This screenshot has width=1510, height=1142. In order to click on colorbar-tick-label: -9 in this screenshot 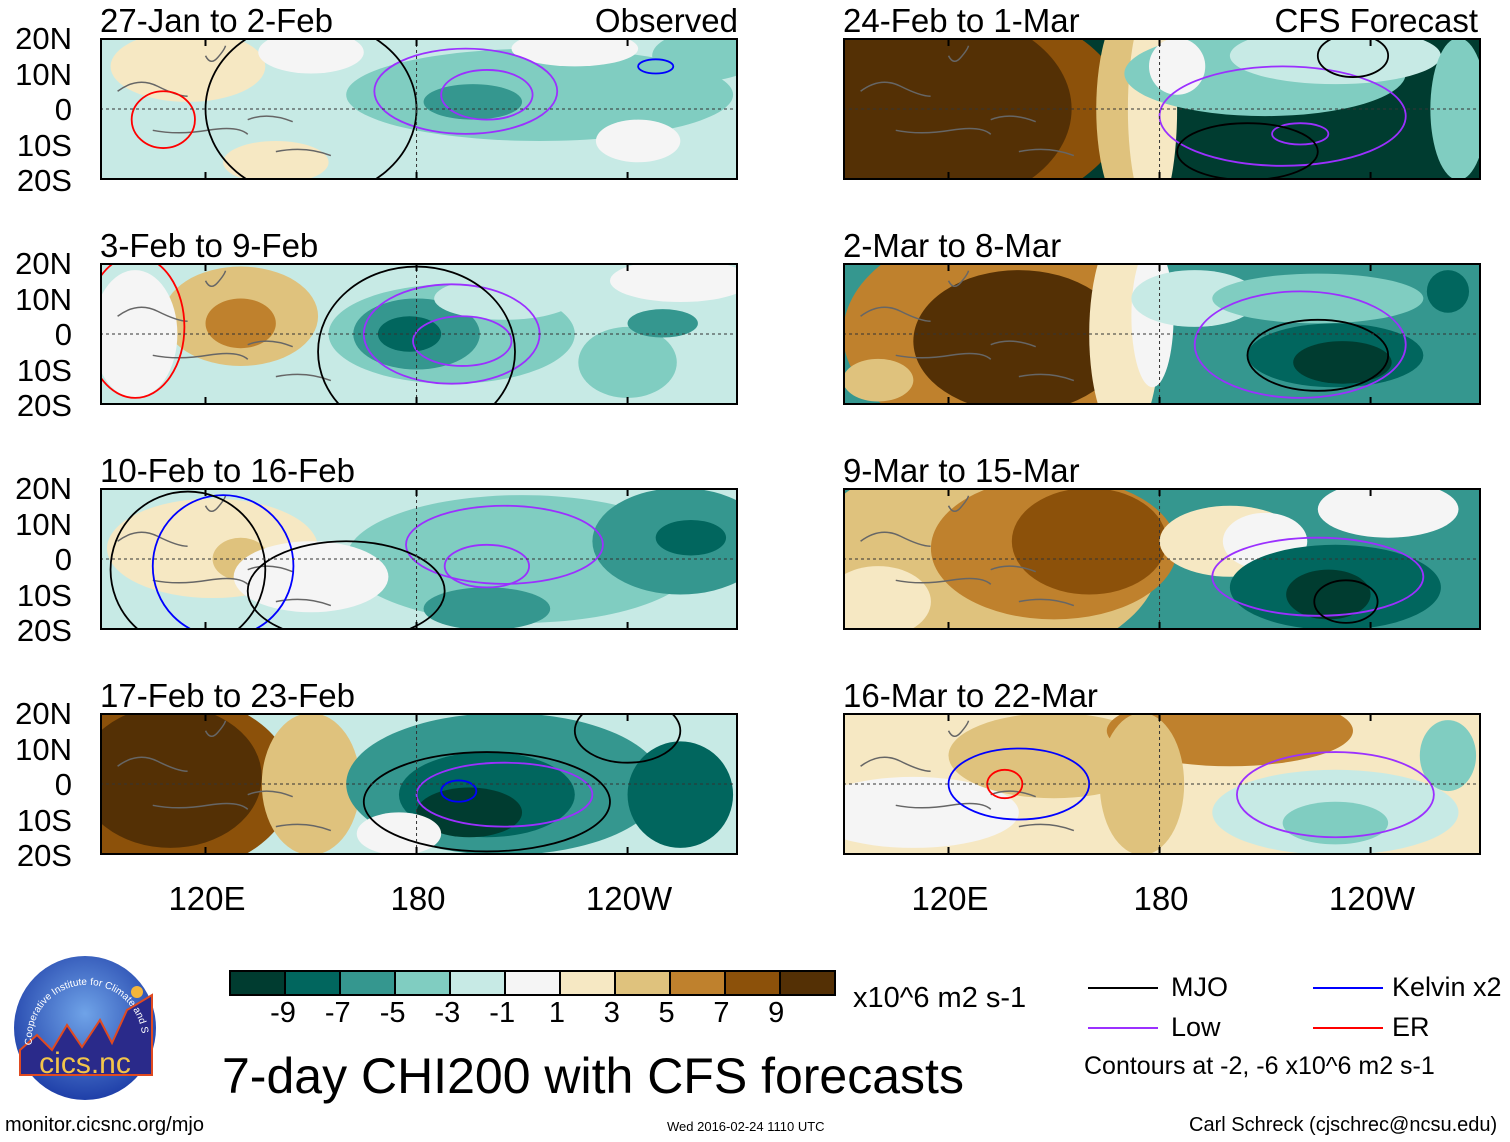, I will do `click(283, 1013)`.